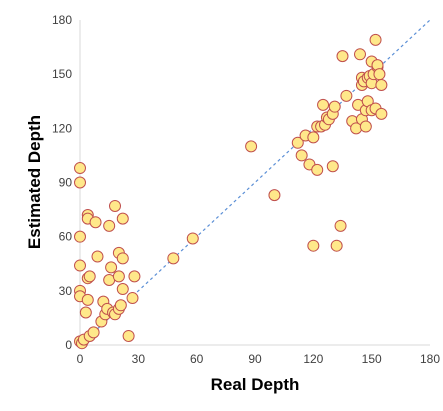 This screenshot has height=411, width=443. Describe the element at coordinates (255, 384) in the screenshot. I see `x-axis-title: Real Depth` at that location.